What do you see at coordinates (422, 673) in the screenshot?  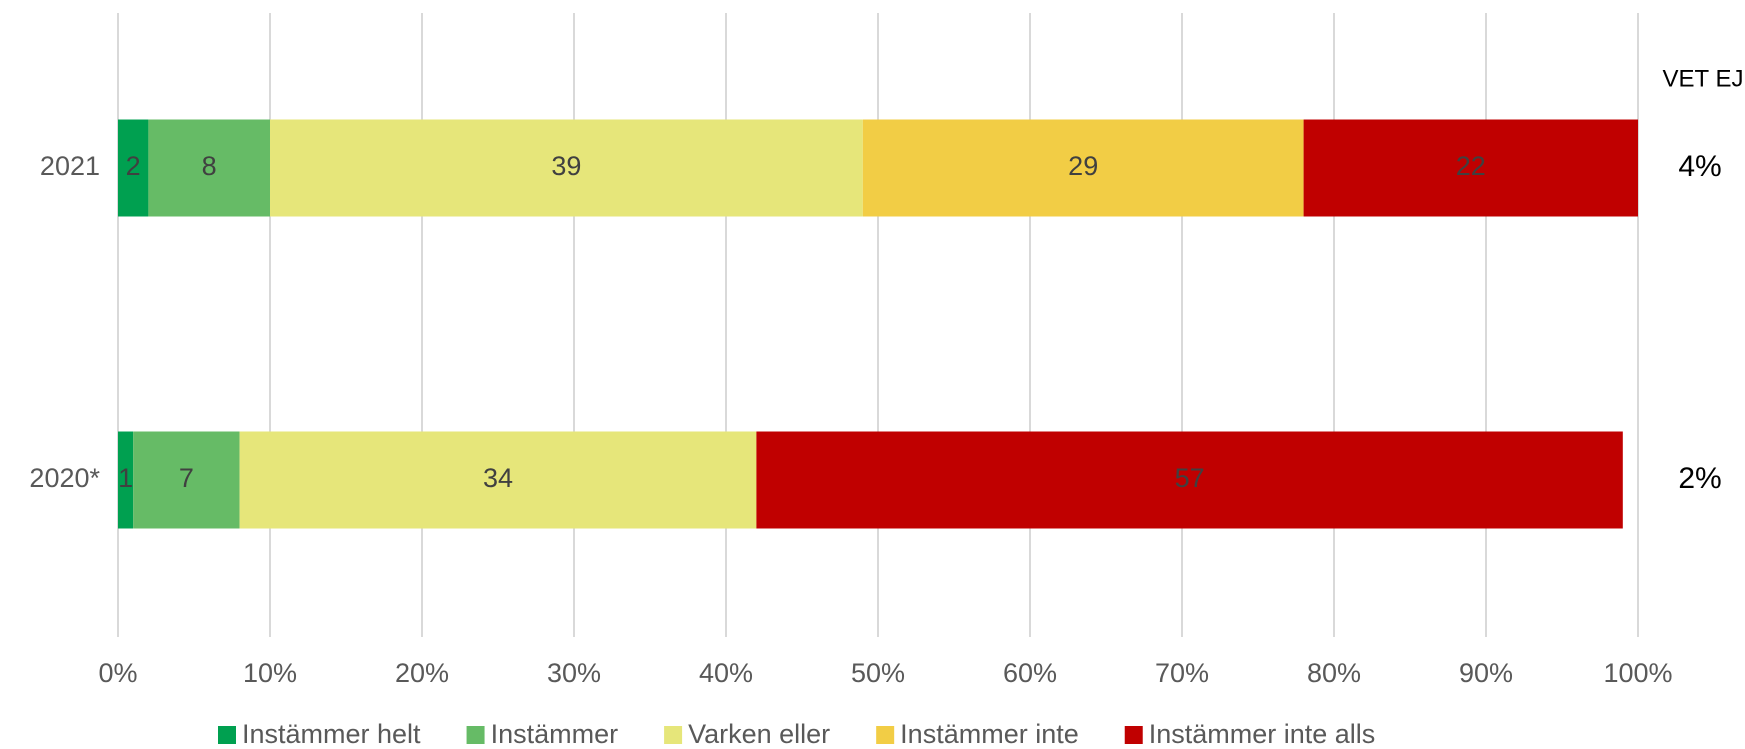 I see `x-tick-label: 20%` at bounding box center [422, 673].